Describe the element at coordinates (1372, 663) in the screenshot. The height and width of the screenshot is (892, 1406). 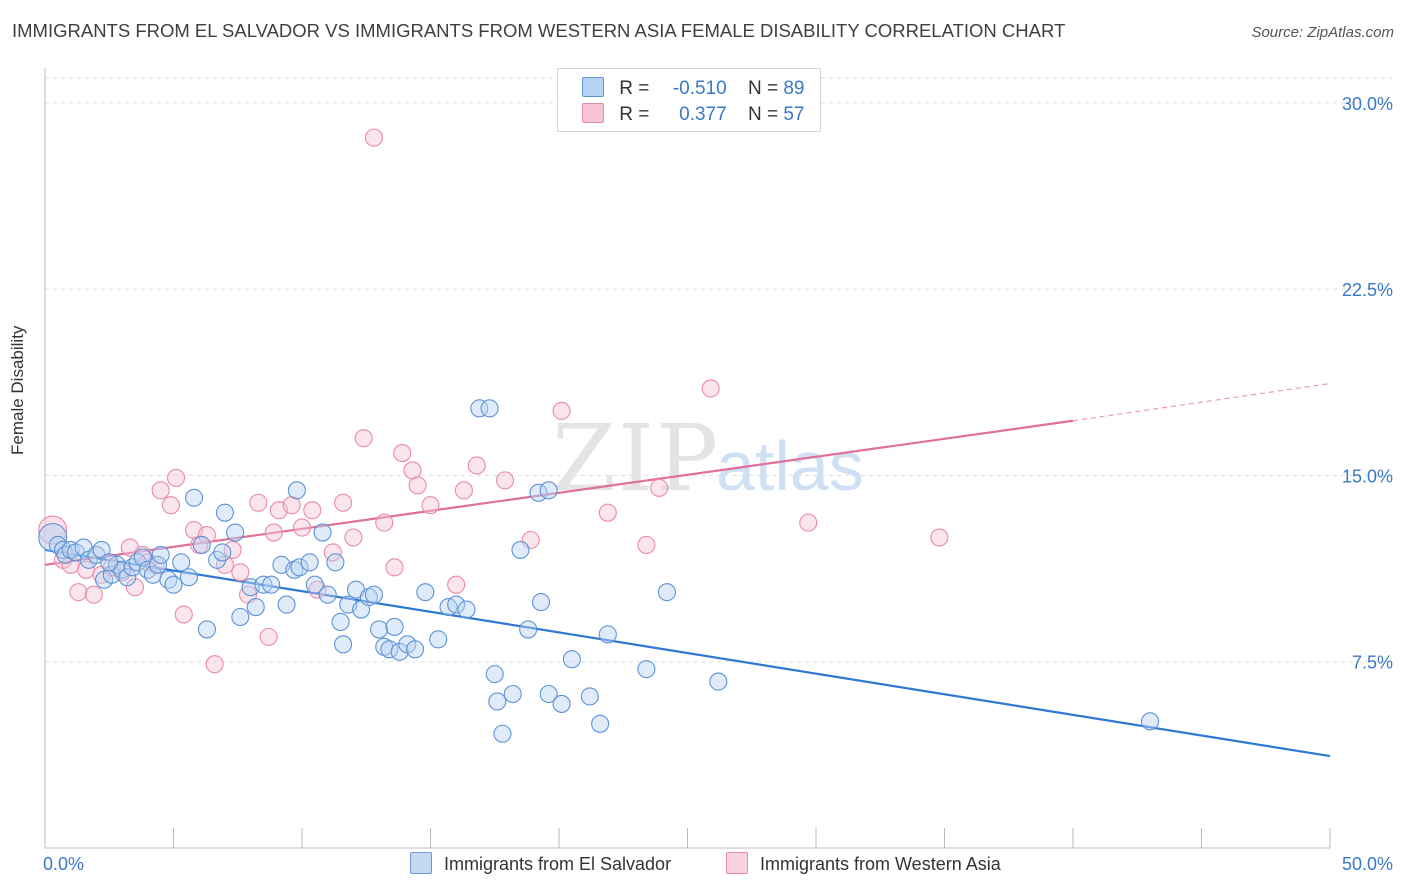
I see `y-tick-label: 7.5%` at that location.